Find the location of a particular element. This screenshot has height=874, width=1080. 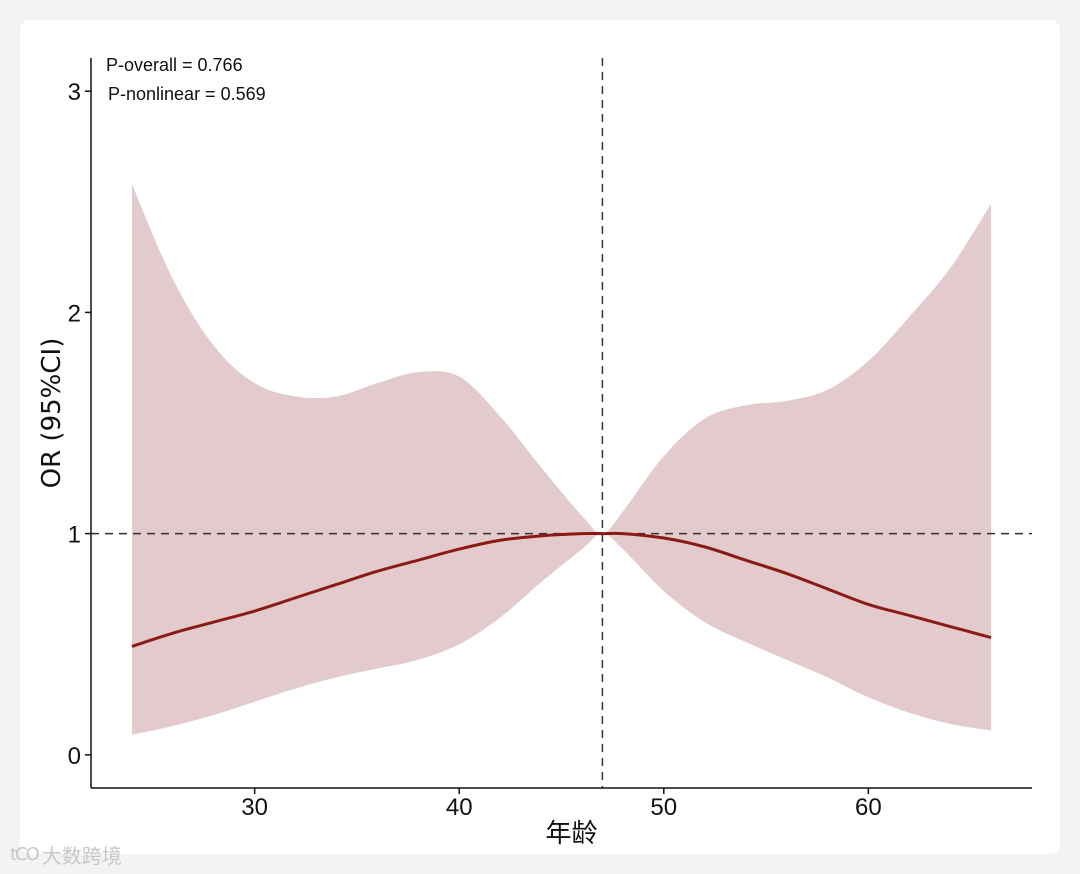

x-tick-label: 30 is located at coordinates (254, 807).